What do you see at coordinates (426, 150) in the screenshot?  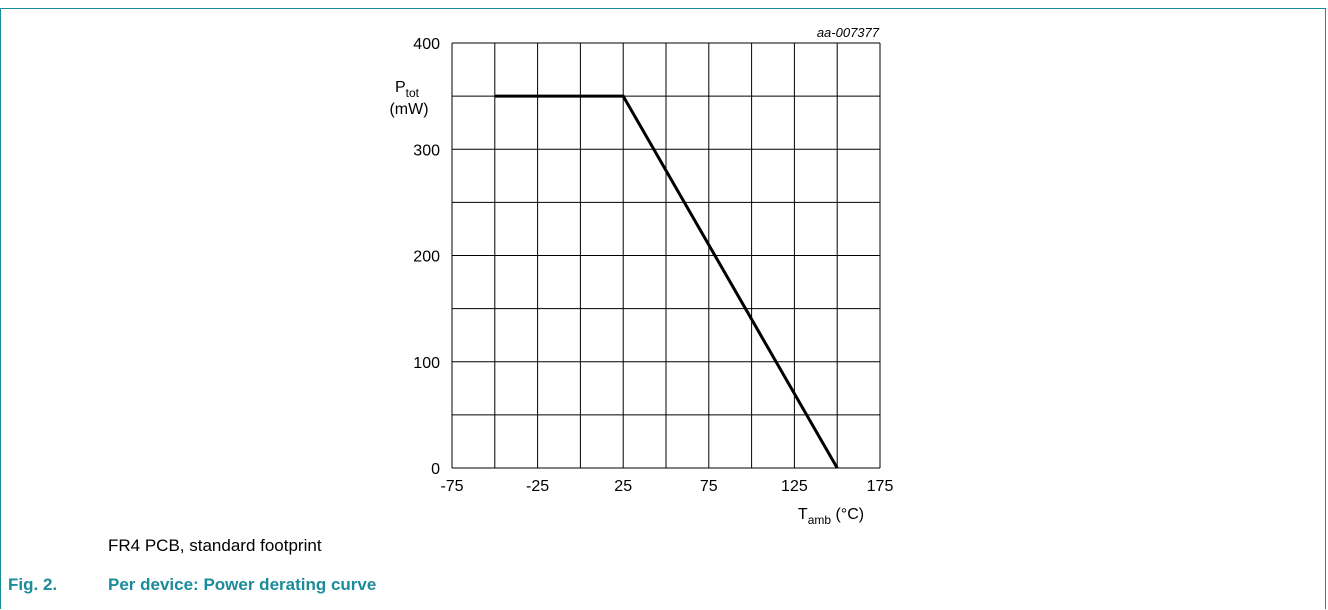 I see `y-tick-label: 300` at bounding box center [426, 150].